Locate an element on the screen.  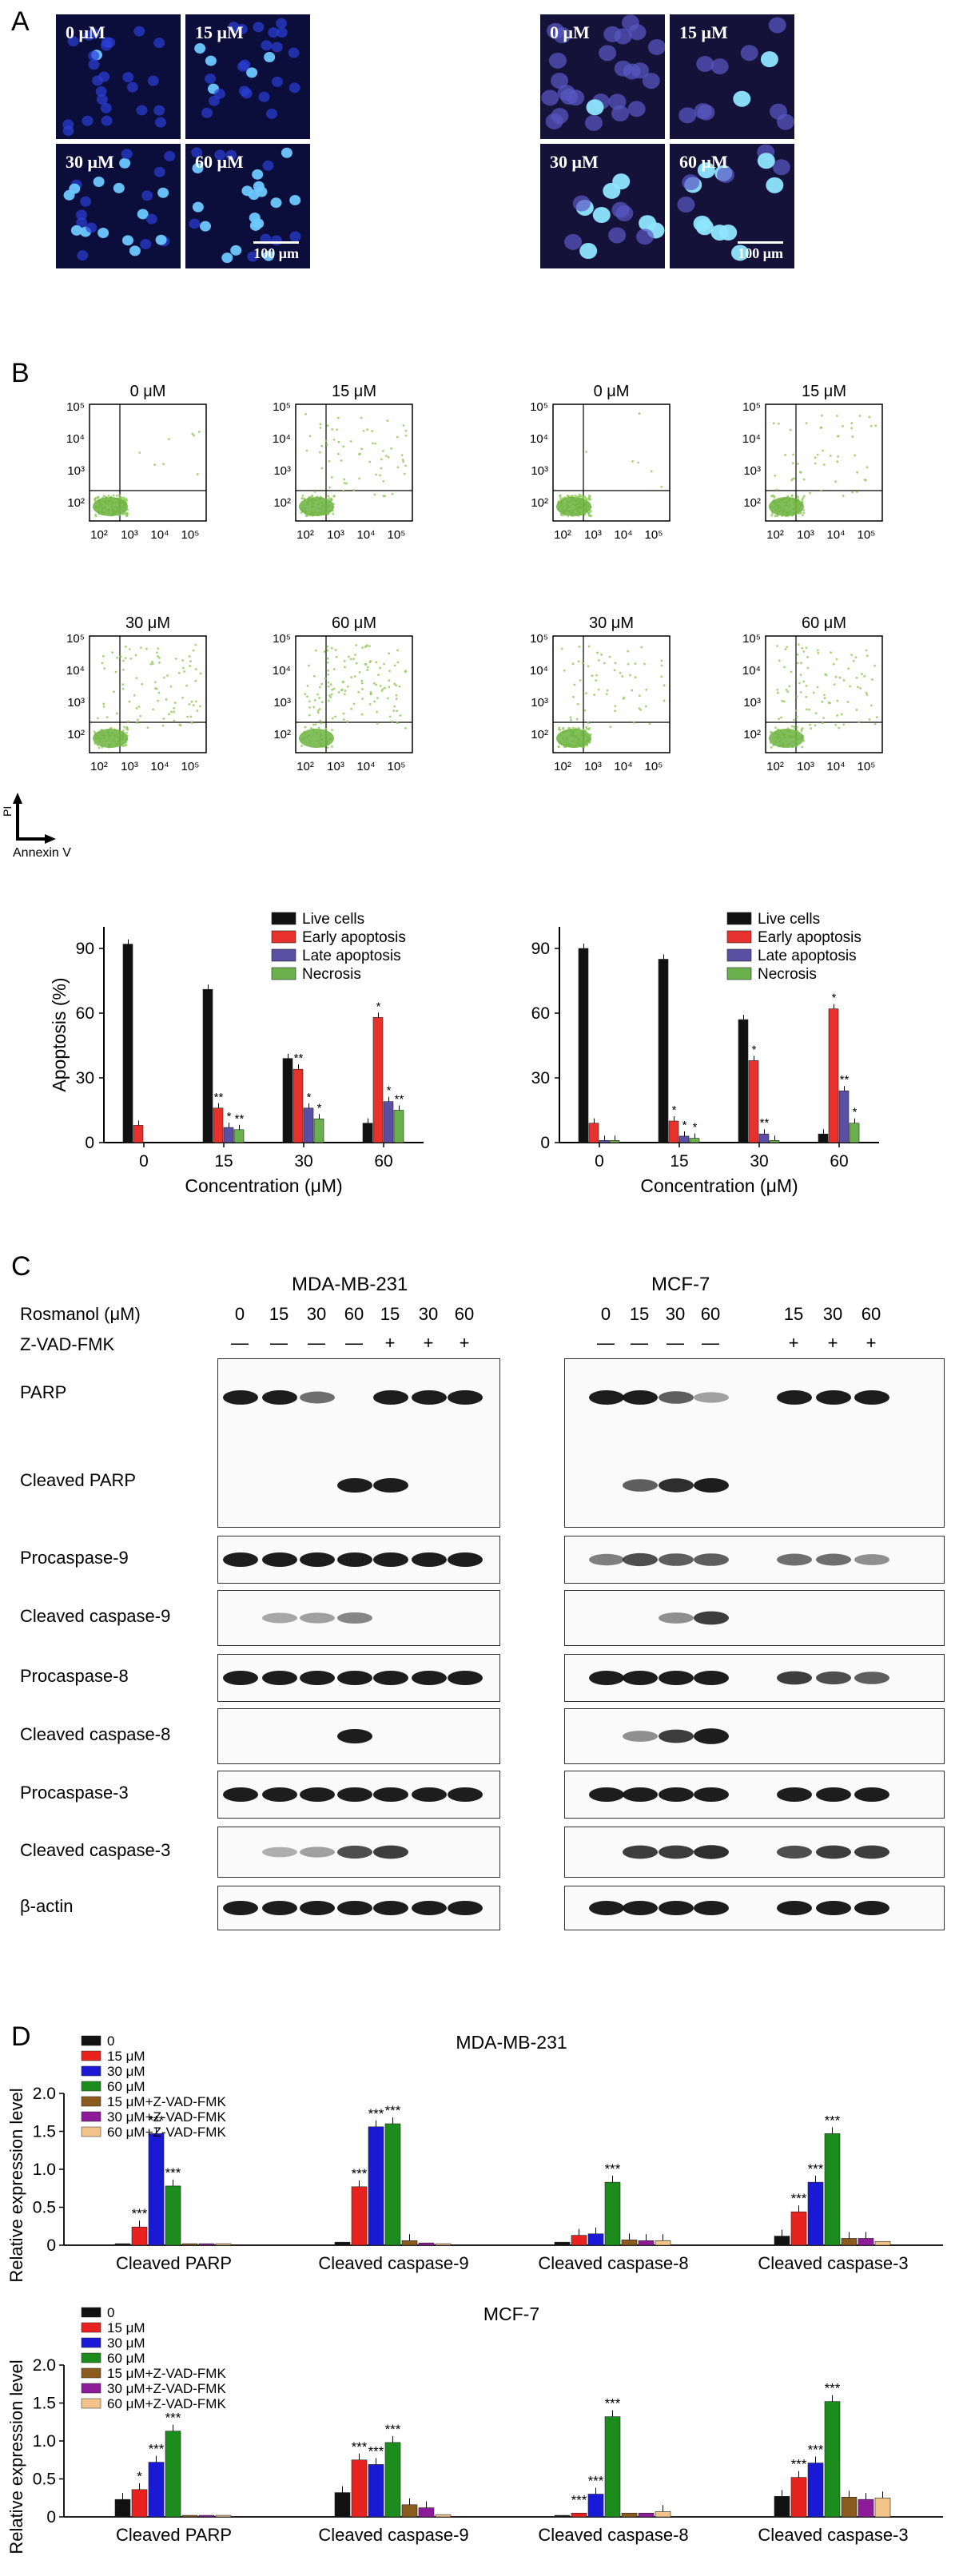
micrograph-right-0: 0 μM is located at coordinates (602, 76).